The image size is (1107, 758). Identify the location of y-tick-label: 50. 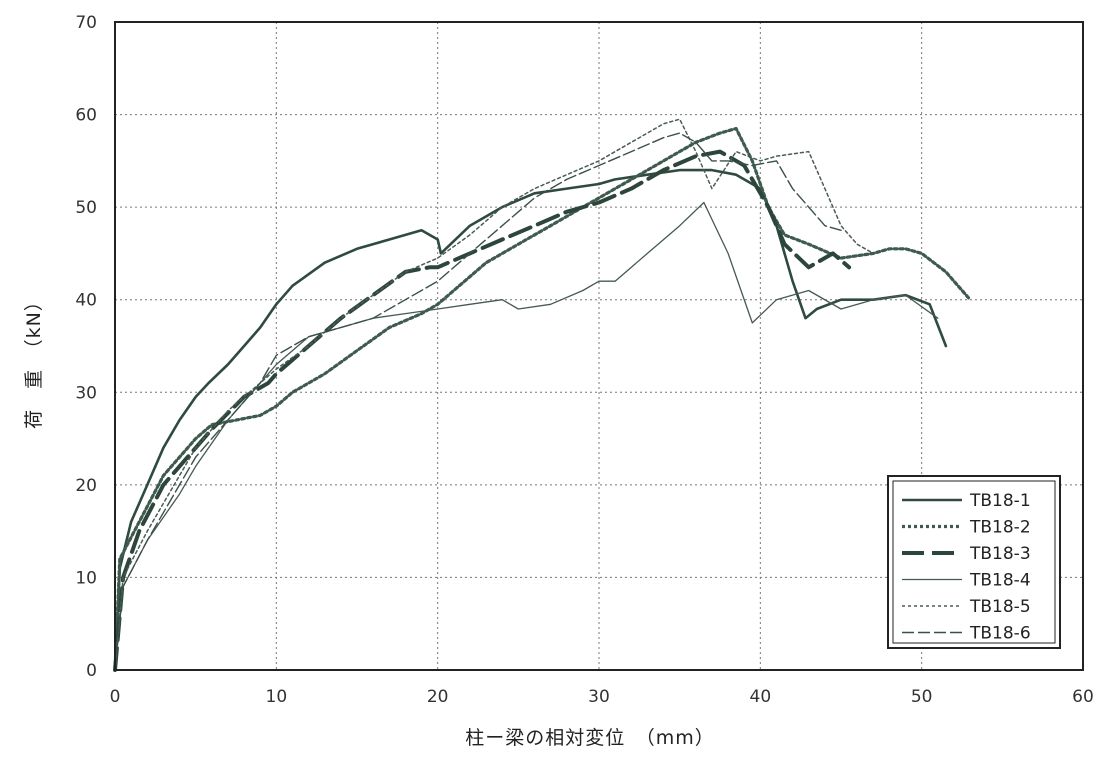
(86, 208).